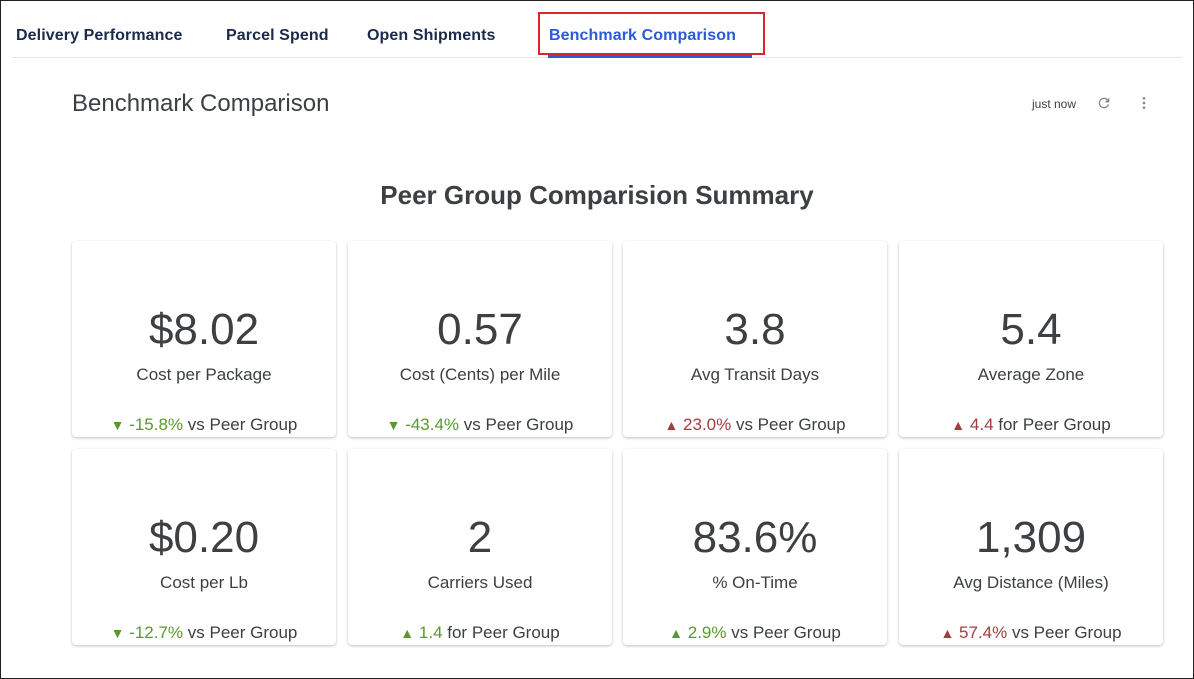  I want to click on kpi-card-average-zone: 5.4 Average Zone ▲ 4.4 for Peer Group, so click(1031, 339).